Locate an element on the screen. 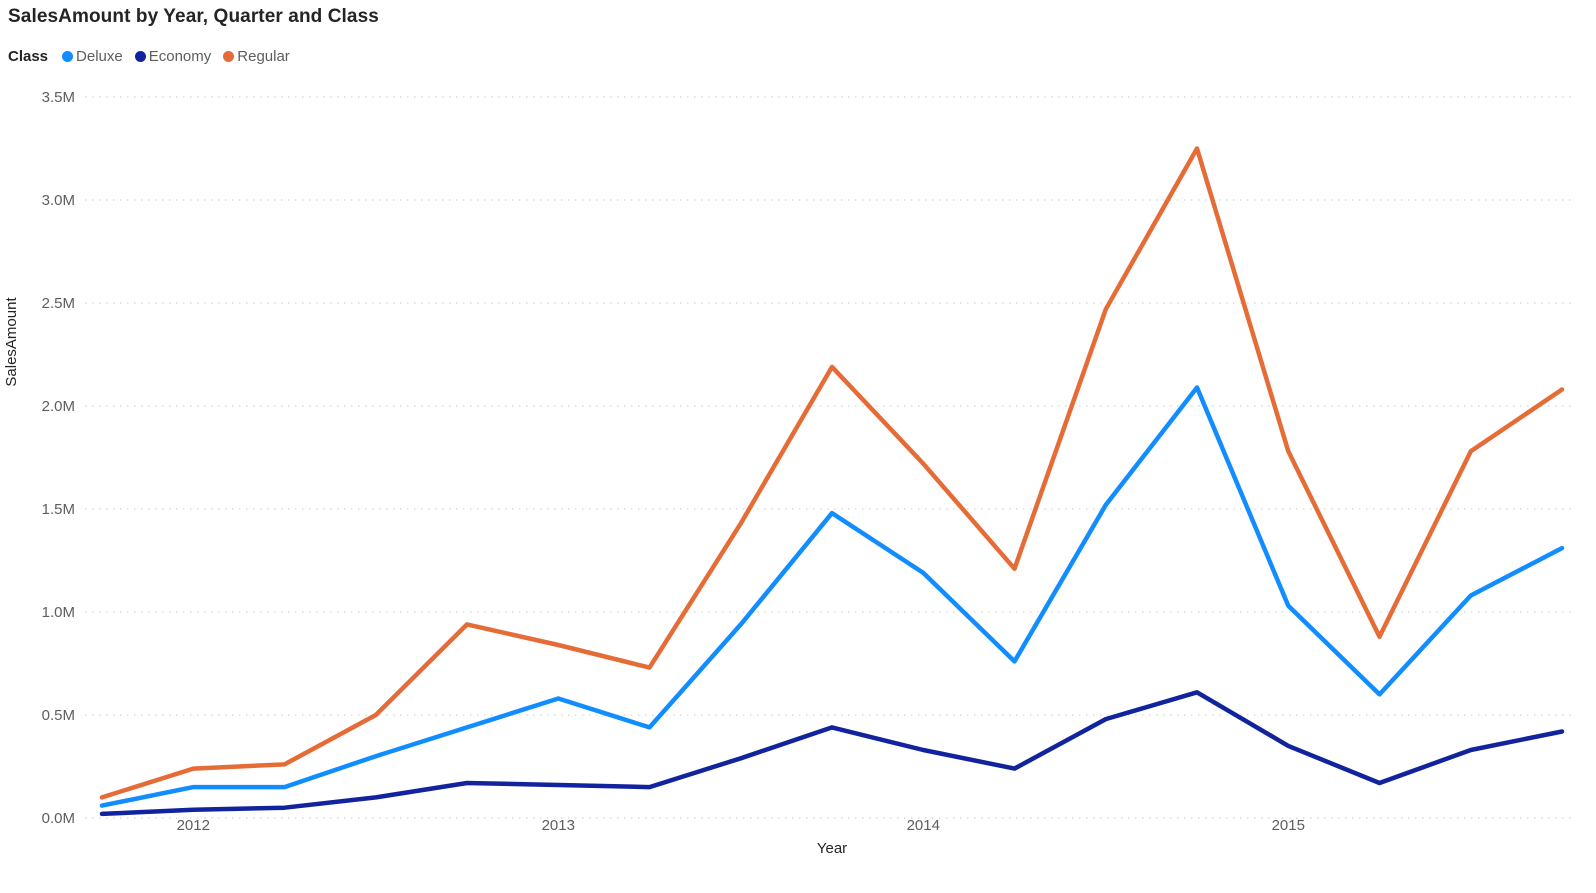 This screenshot has width=1596, height=893. y-axis-tick-label: 2.0M is located at coordinates (58, 406).